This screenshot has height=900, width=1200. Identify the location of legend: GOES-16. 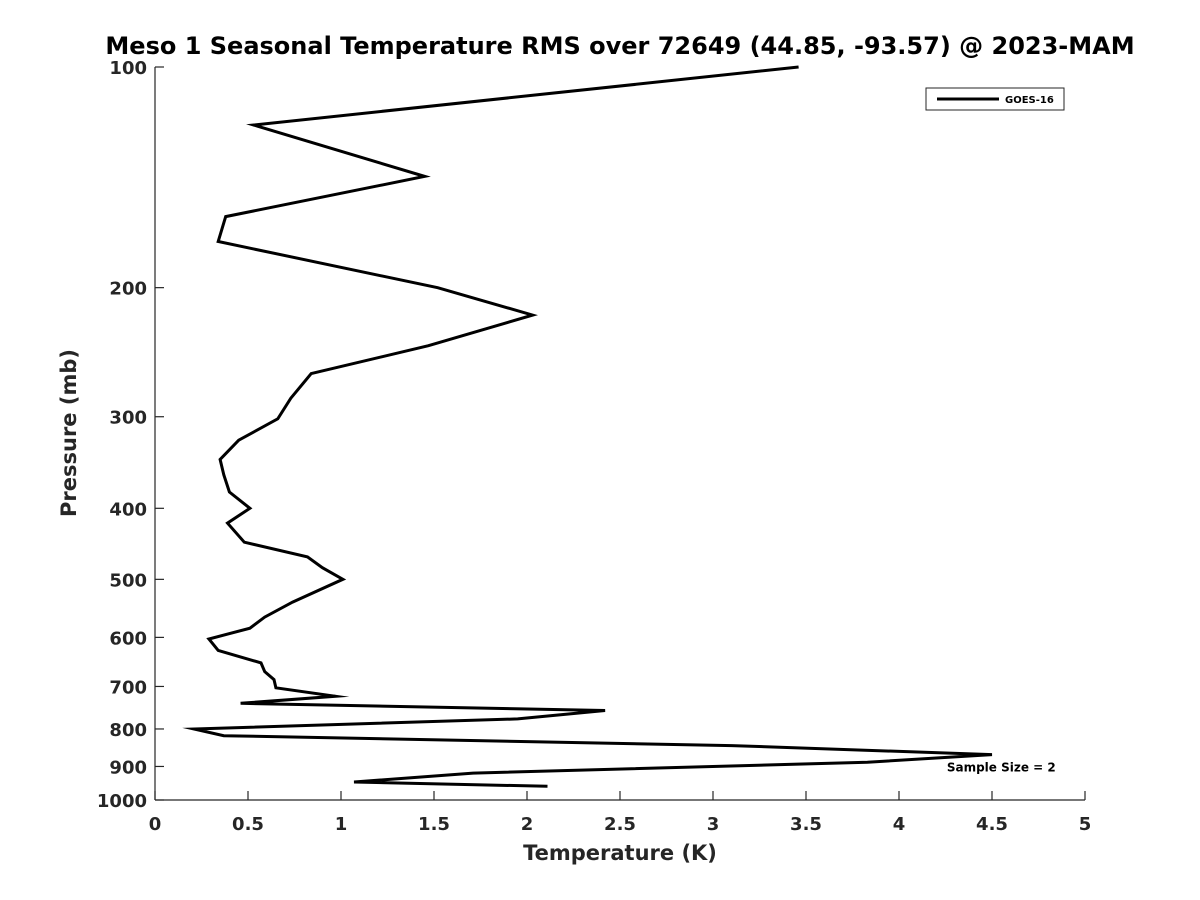
(995, 99).